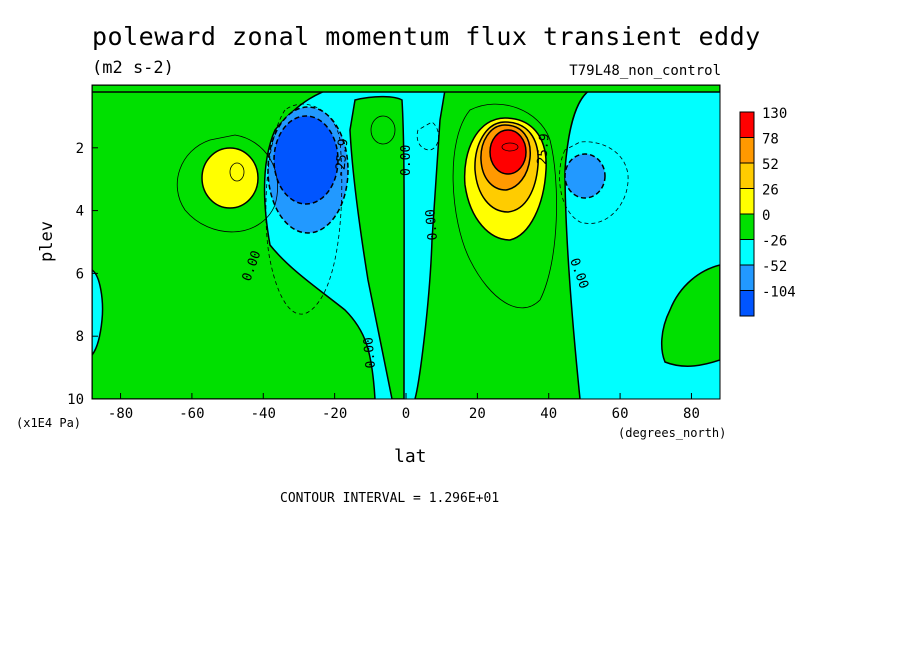  Describe the element at coordinates (766, 216) in the screenshot. I see `colorbar-label: 0` at that location.